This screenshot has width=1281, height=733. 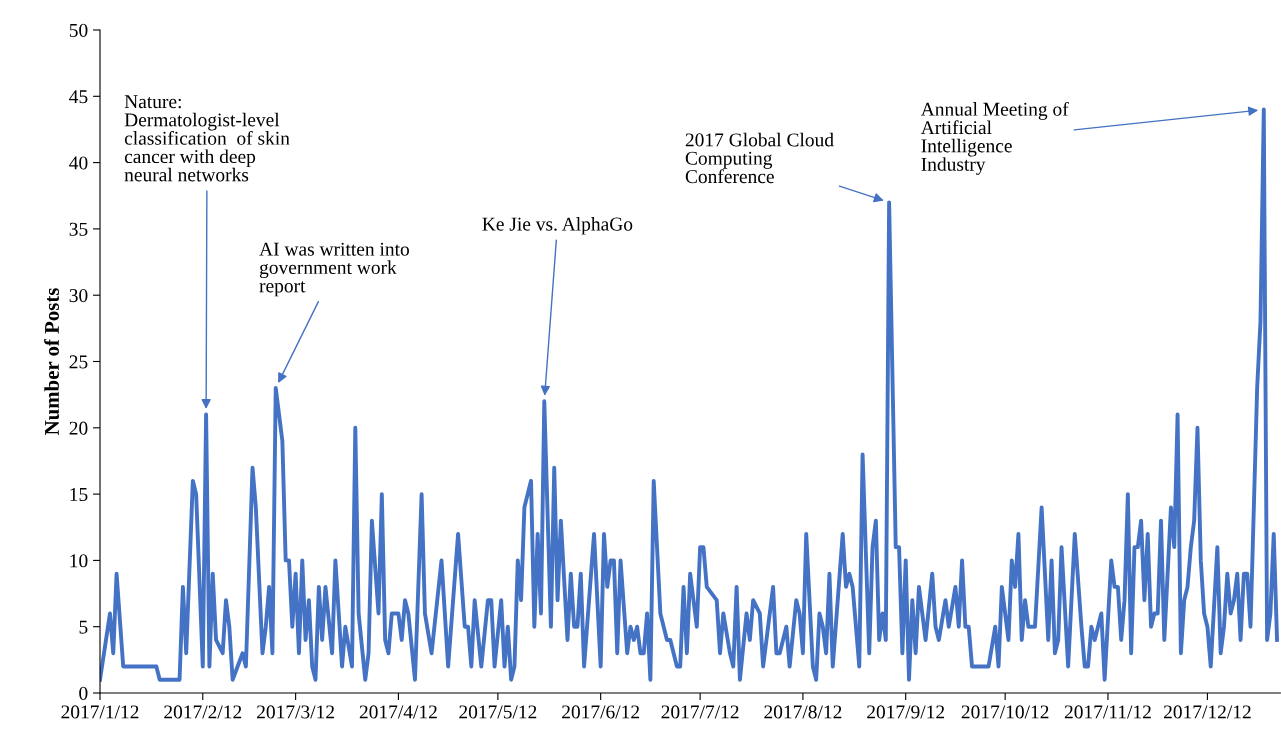 What do you see at coordinates (398, 712) in the screenshot?
I see `x-tick-label: 2017/4/12` at bounding box center [398, 712].